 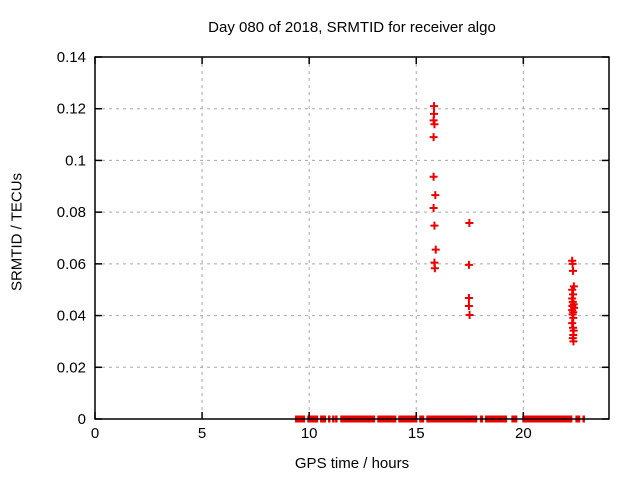 I want to click on y-tick-label: 0.14, so click(x=71, y=57).